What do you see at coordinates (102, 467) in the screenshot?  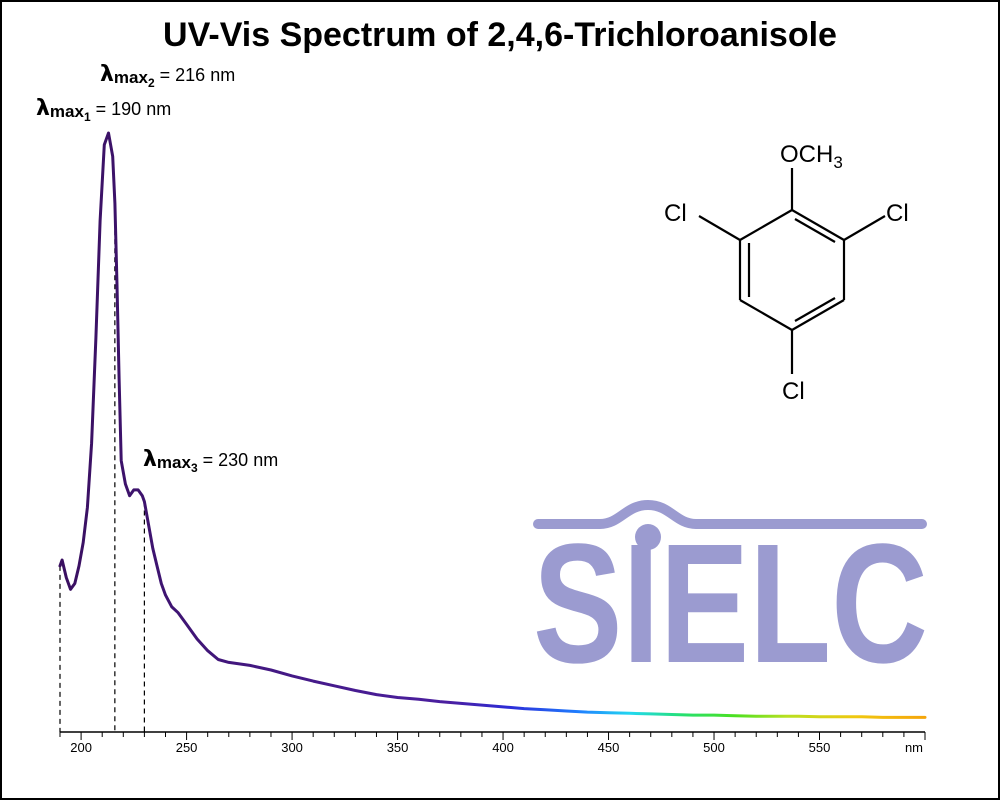 I see `peak-marker-lines` at bounding box center [102, 467].